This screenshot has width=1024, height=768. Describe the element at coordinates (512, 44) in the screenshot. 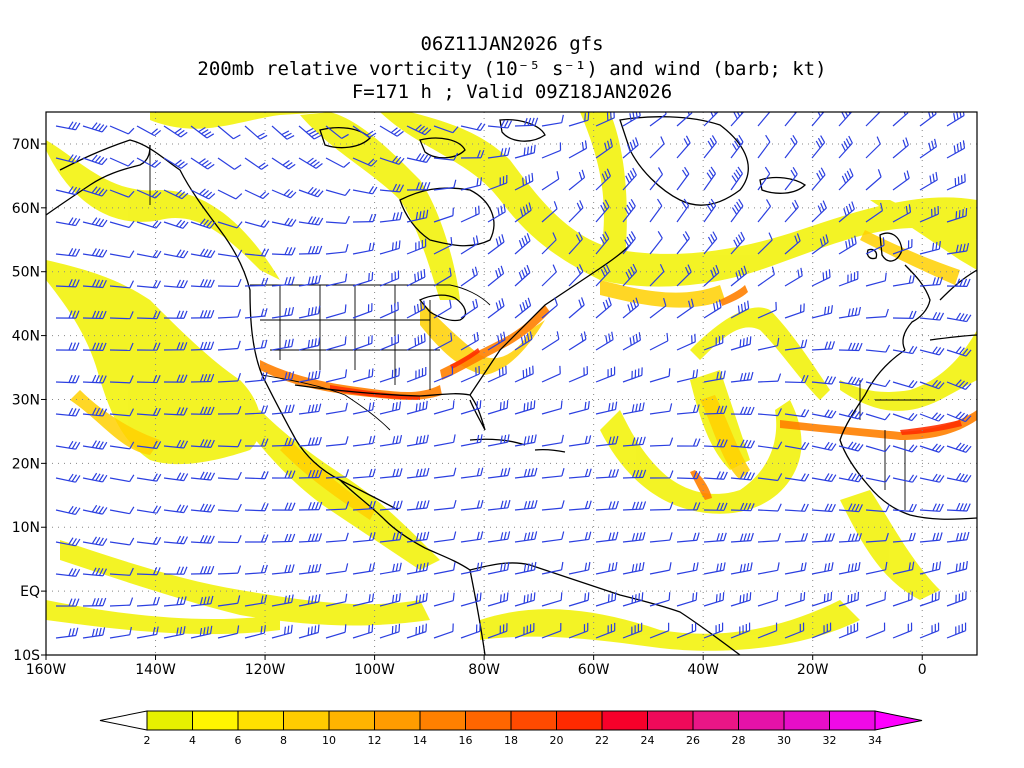

I see `title-line-1: 06Z11JAN2026 gfs` at that location.